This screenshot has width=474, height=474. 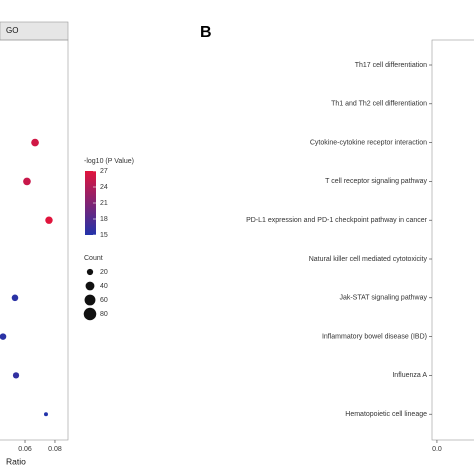 What do you see at coordinates (104, 235) in the screenshot?
I see `colorbar-label: 15` at bounding box center [104, 235].